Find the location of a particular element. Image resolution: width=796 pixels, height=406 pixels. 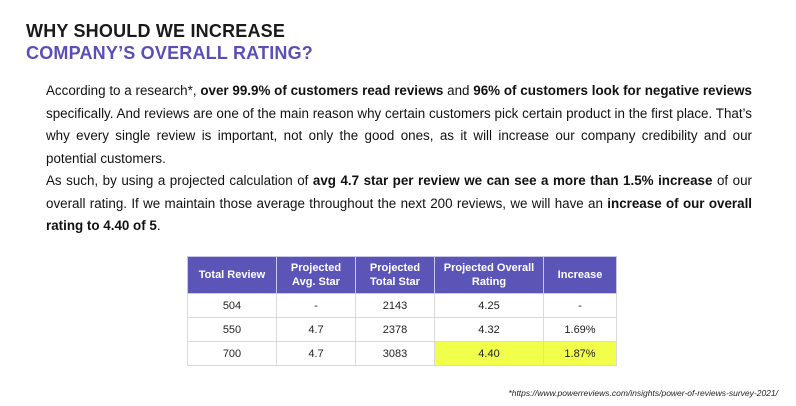

cell-total-review: 504 is located at coordinates (232, 305).